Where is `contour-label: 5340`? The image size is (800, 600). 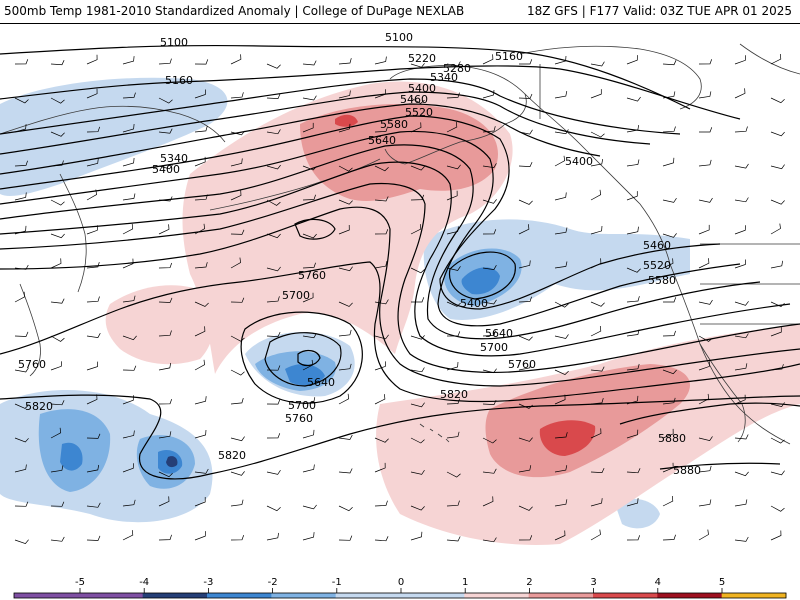 contour-label: 5340 is located at coordinates (444, 77).